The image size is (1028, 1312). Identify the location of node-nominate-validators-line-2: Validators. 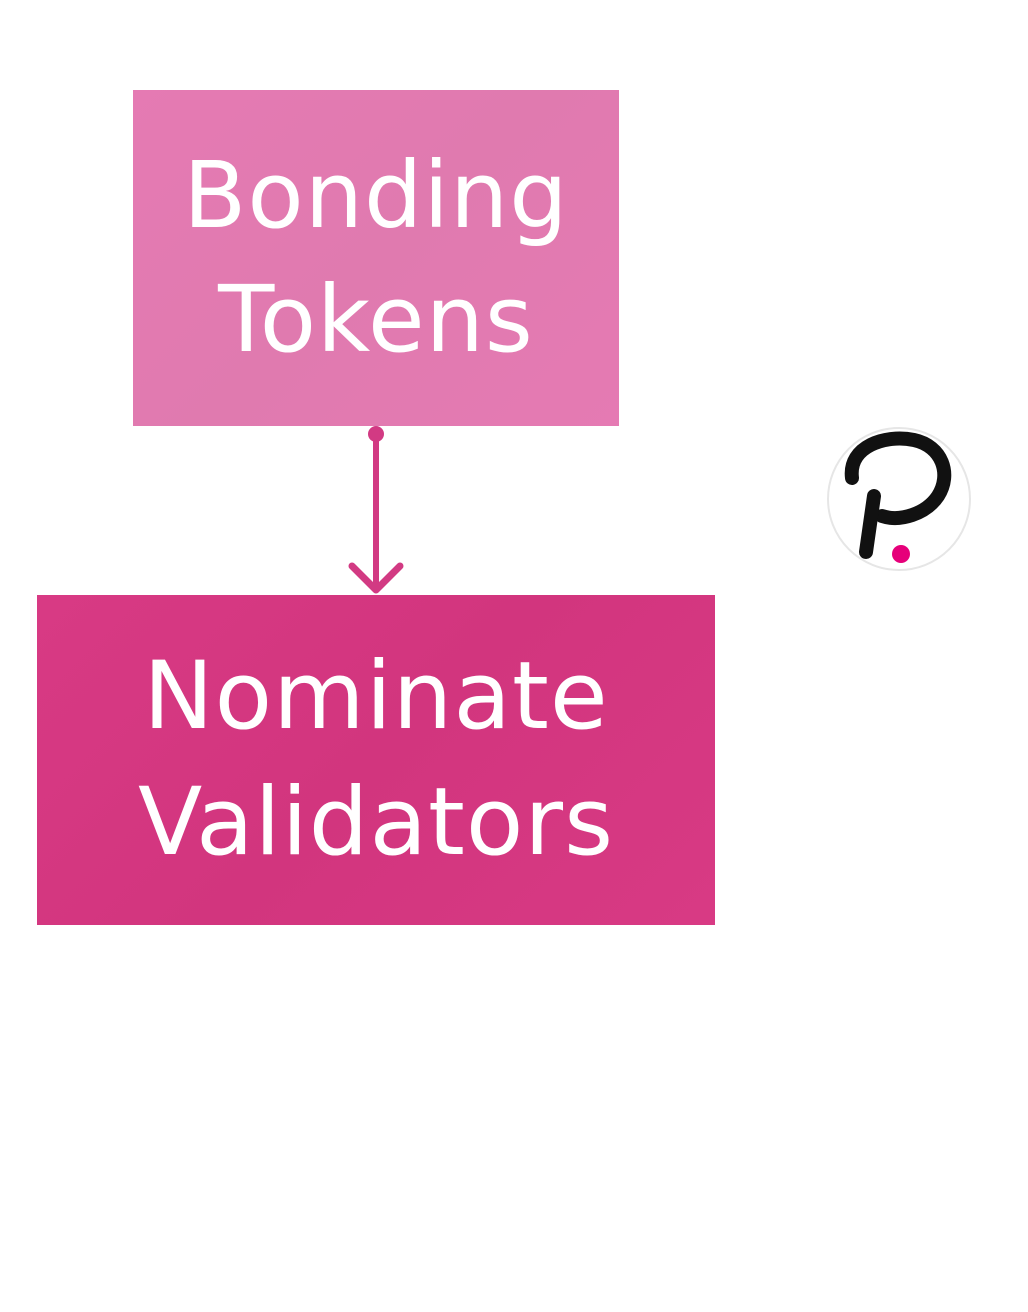
(376, 822).